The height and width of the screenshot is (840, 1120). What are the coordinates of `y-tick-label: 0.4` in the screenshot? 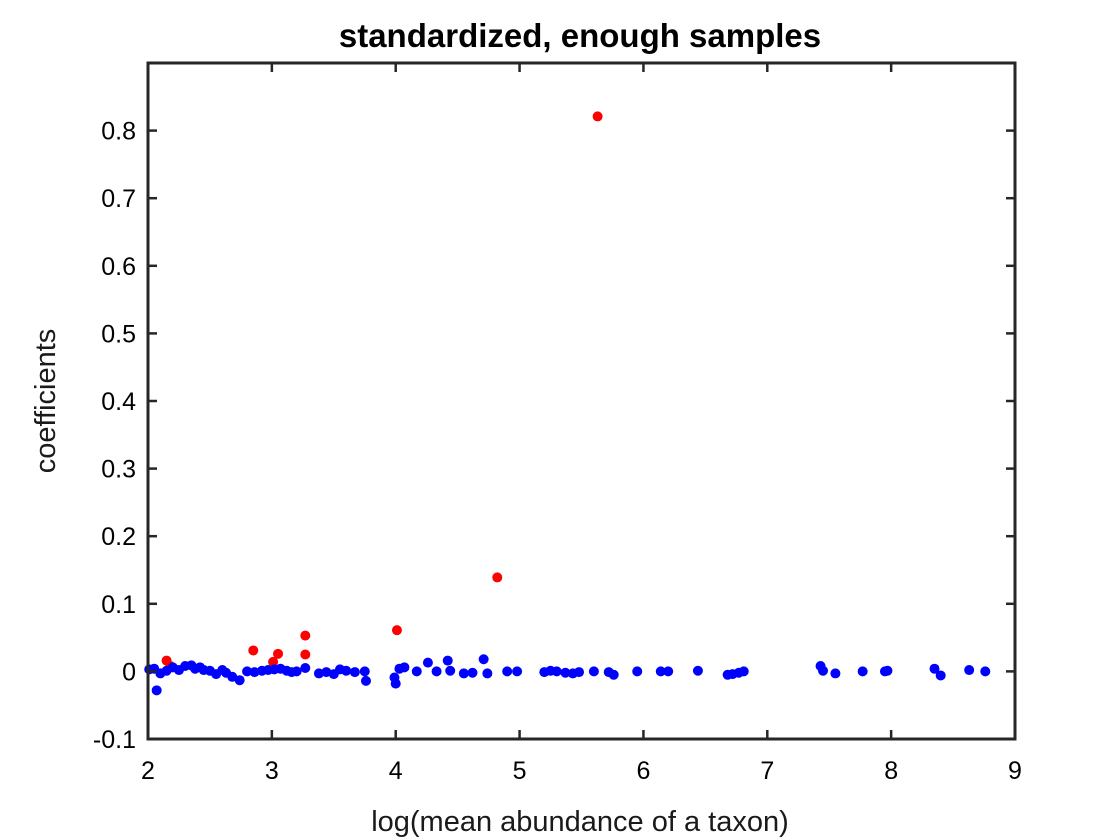 It's located at (118, 402).